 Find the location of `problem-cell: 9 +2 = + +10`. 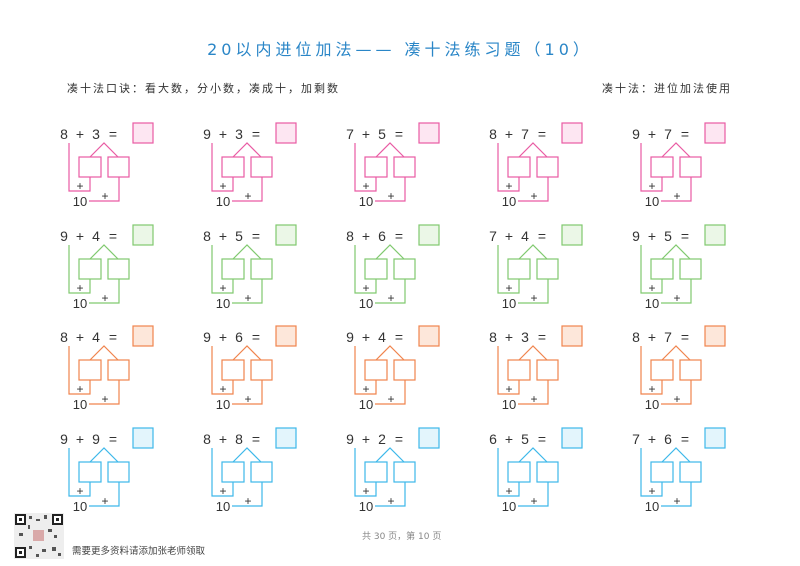

problem-cell: 9 +2 = + +10 is located at coordinates (393, 470).